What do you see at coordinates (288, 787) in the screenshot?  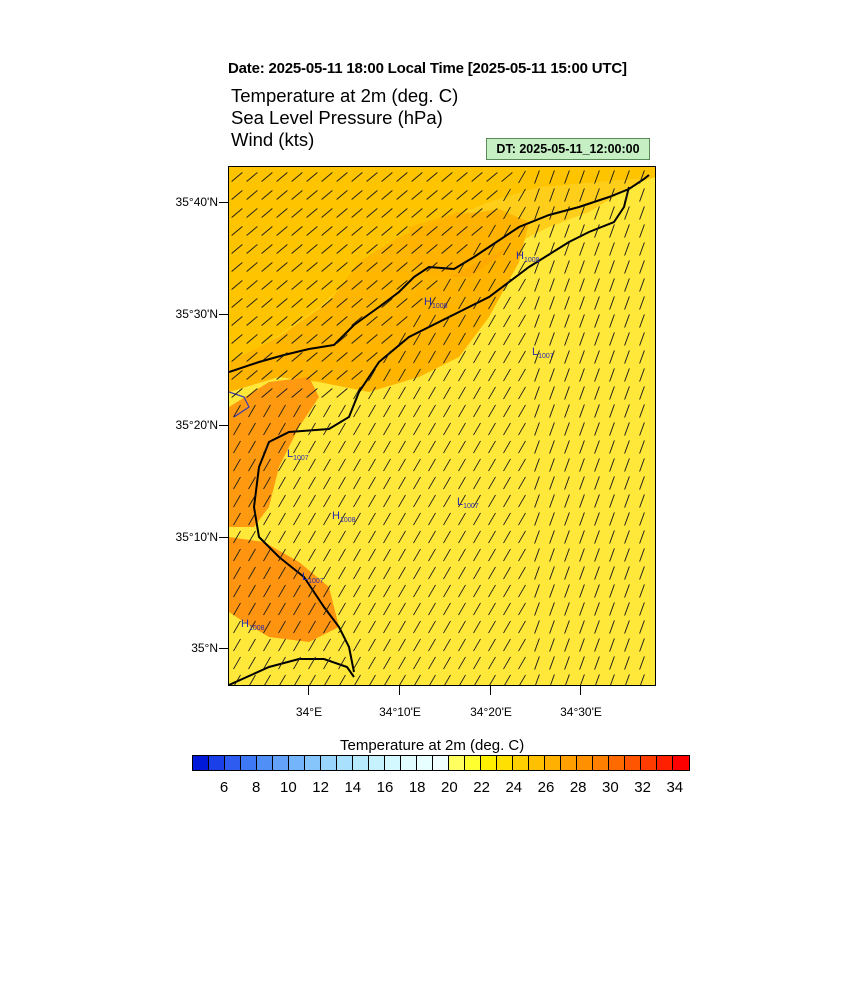 I see `colorbar-tick-label: 10` at bounding box center [288, 787].